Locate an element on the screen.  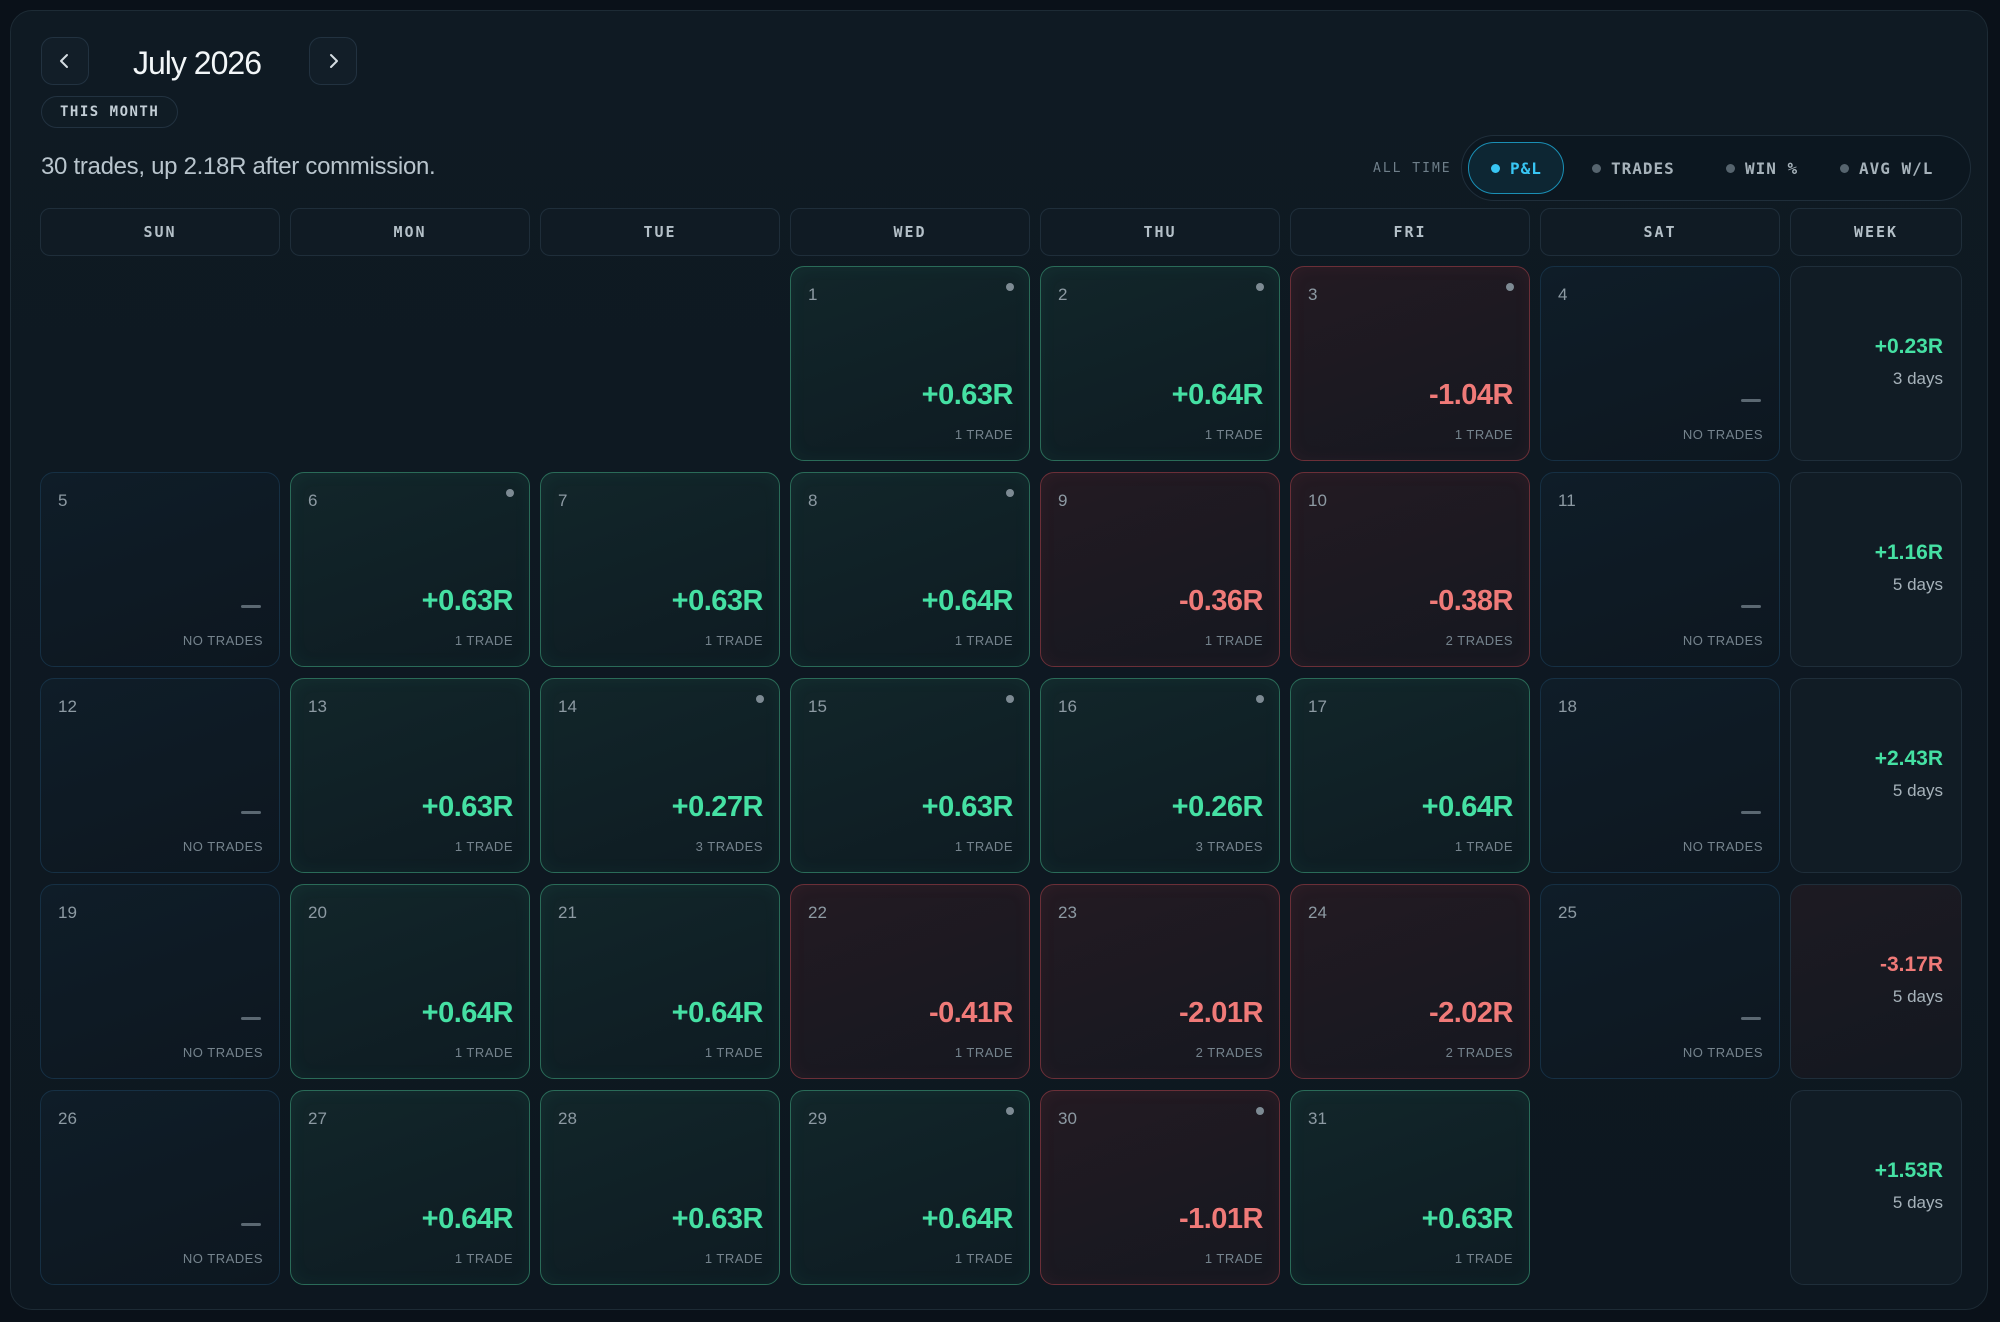
day-cell: 11 NO TRADES is located at coordinates (1660, 569).